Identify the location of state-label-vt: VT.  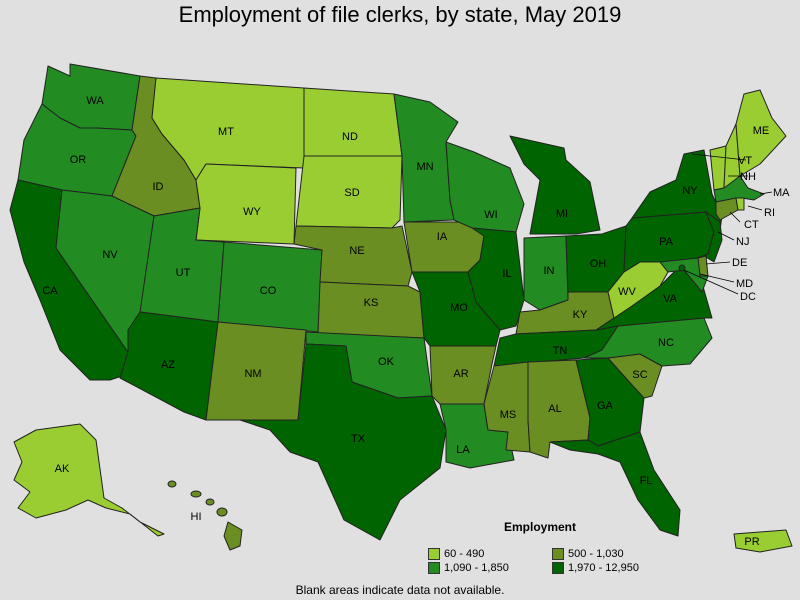
(745, 161).